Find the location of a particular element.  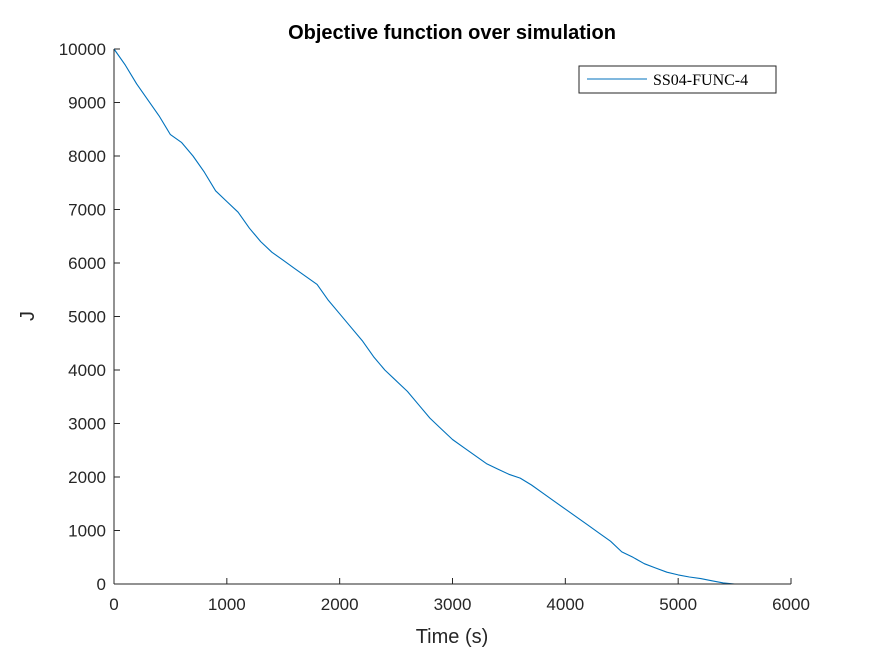

legend-label: SS04-FUNC-4 is located at coordinates (700, 80).